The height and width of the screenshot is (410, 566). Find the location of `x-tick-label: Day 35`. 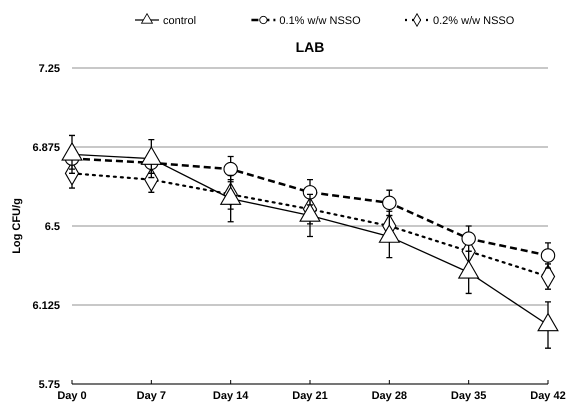

x-tick-label: Day 35 is located at coordinates (468, 396).